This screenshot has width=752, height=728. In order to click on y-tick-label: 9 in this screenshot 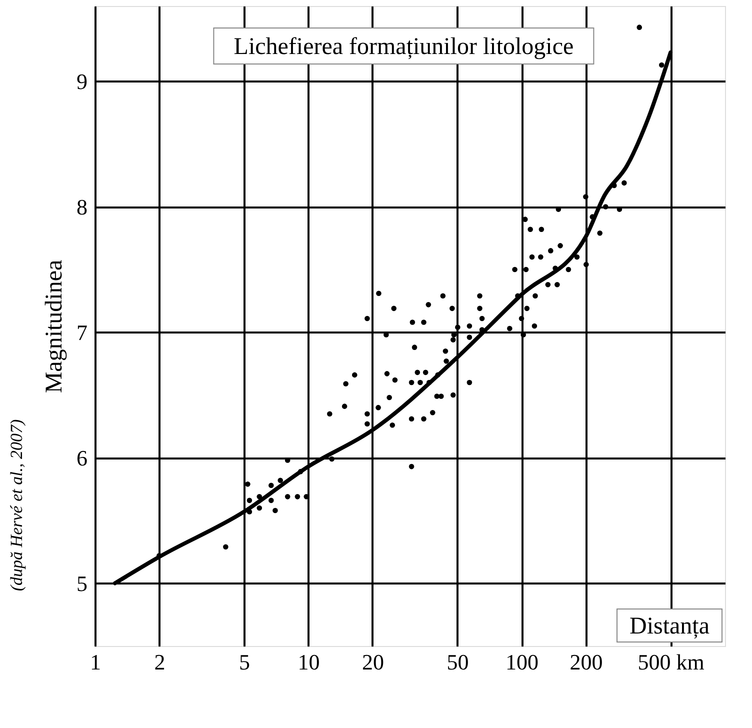, I will do `click(82, 81)`.